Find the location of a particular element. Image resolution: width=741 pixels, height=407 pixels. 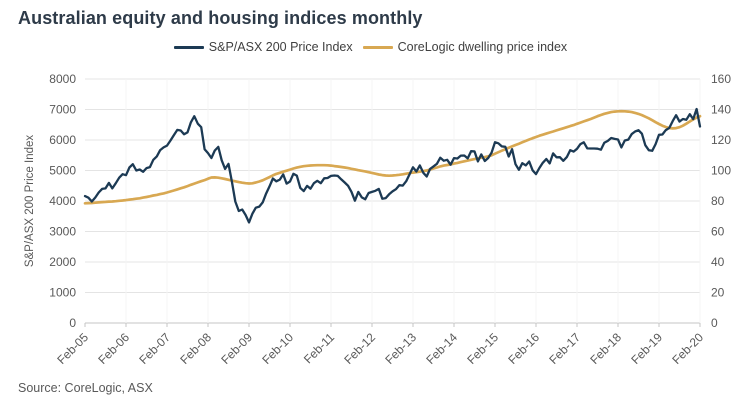

left-axis-tick-label: 7000 is located at coordinates (62, 110).